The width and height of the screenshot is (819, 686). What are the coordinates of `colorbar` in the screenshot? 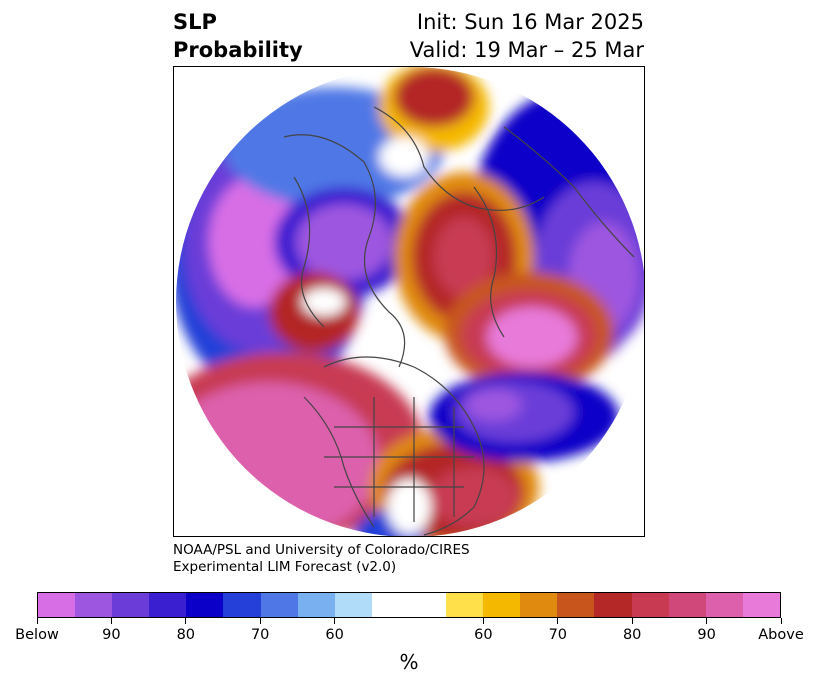 It's located at (409, 605).